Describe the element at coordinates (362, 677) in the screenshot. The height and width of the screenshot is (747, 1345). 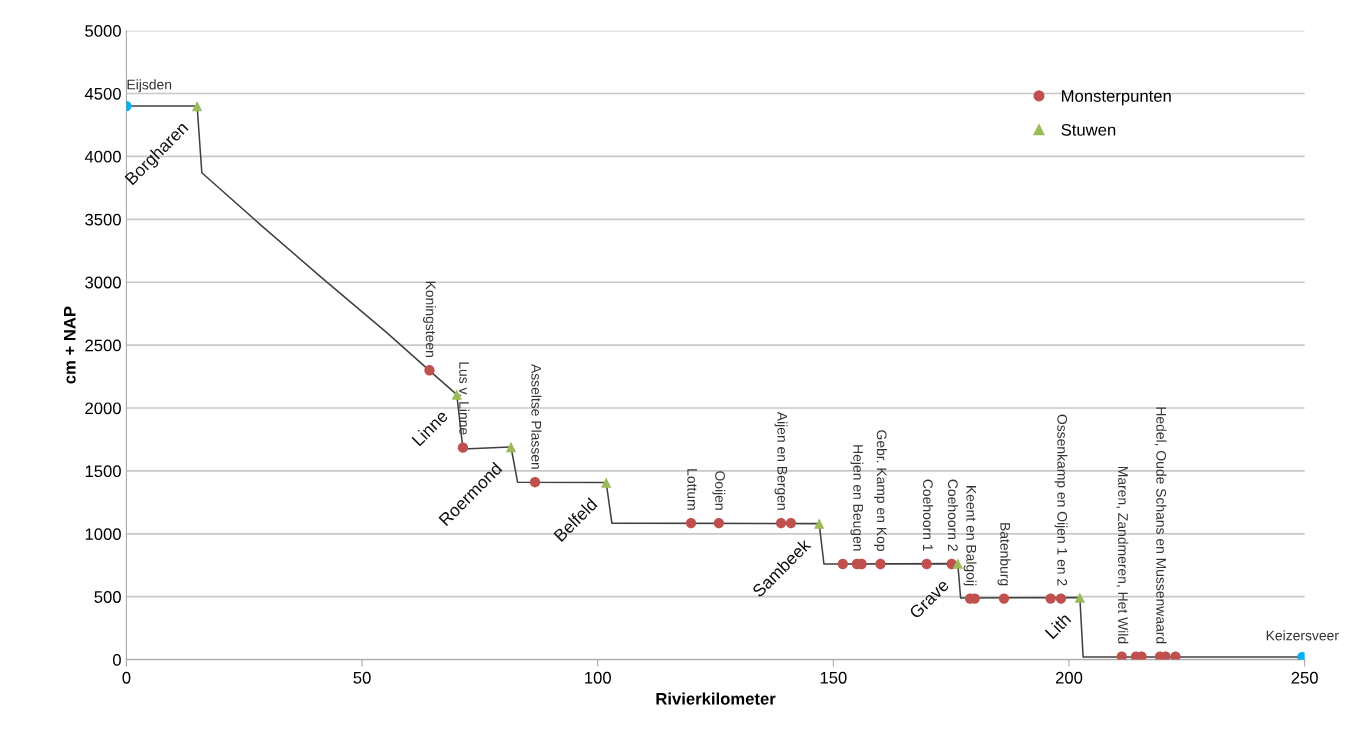
I see `x-tick-label: 50` at that location.